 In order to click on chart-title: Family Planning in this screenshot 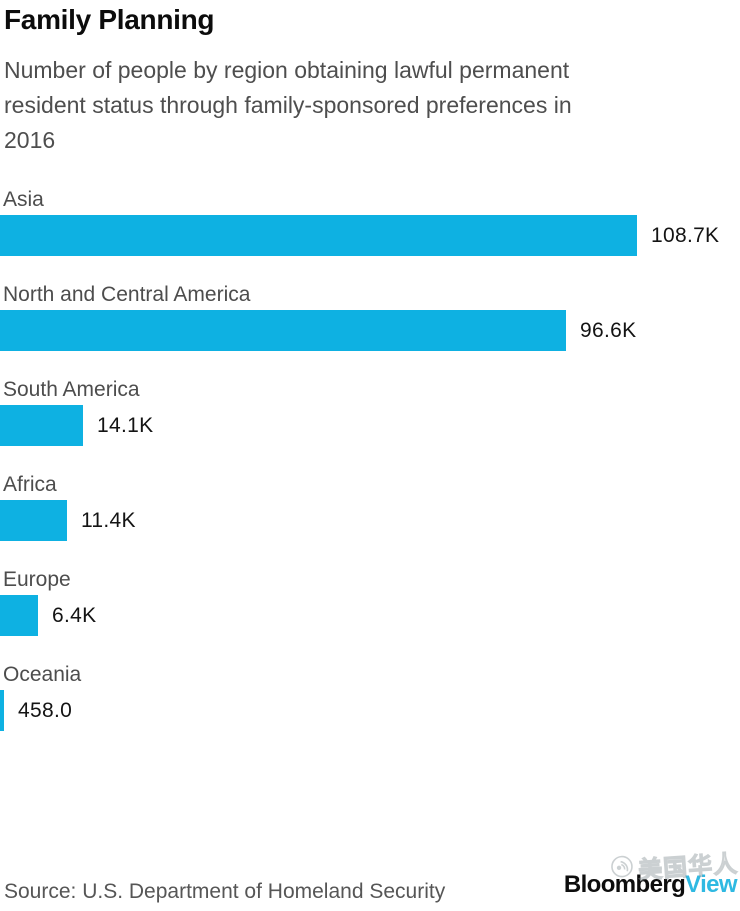, I will do `click(109, 19)`.